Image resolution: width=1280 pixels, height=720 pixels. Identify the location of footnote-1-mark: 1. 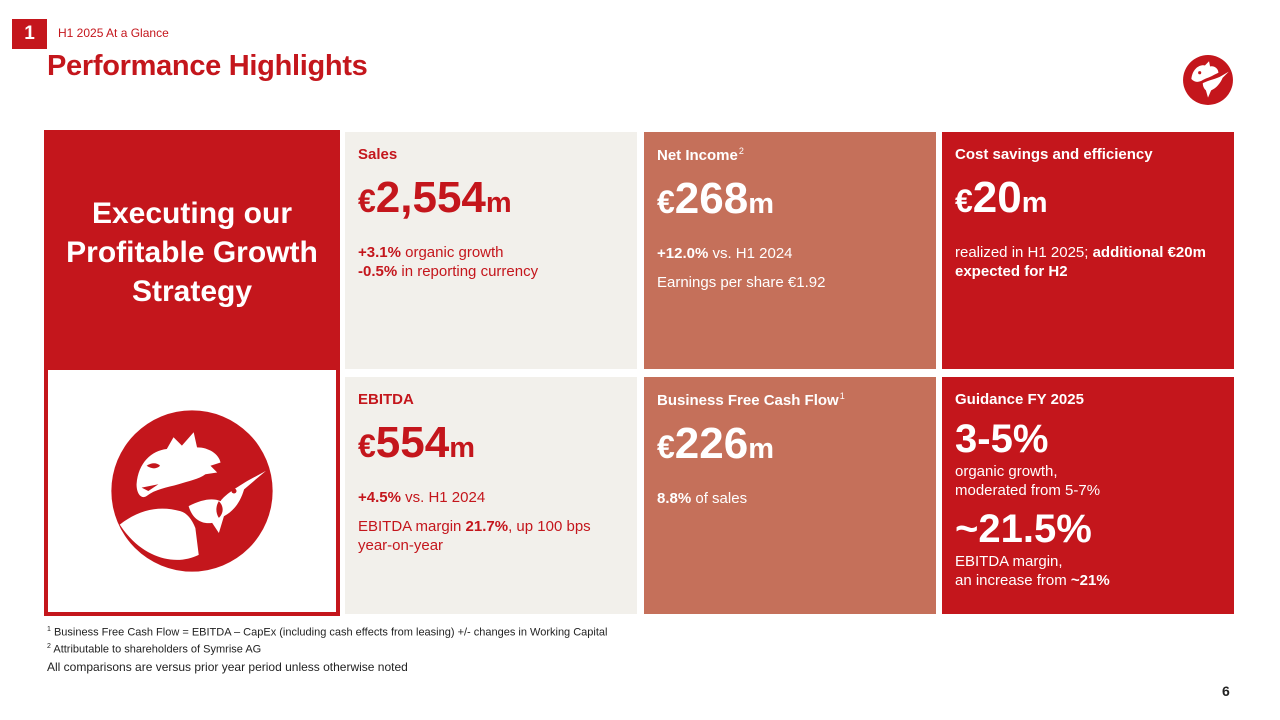
(49, 629).